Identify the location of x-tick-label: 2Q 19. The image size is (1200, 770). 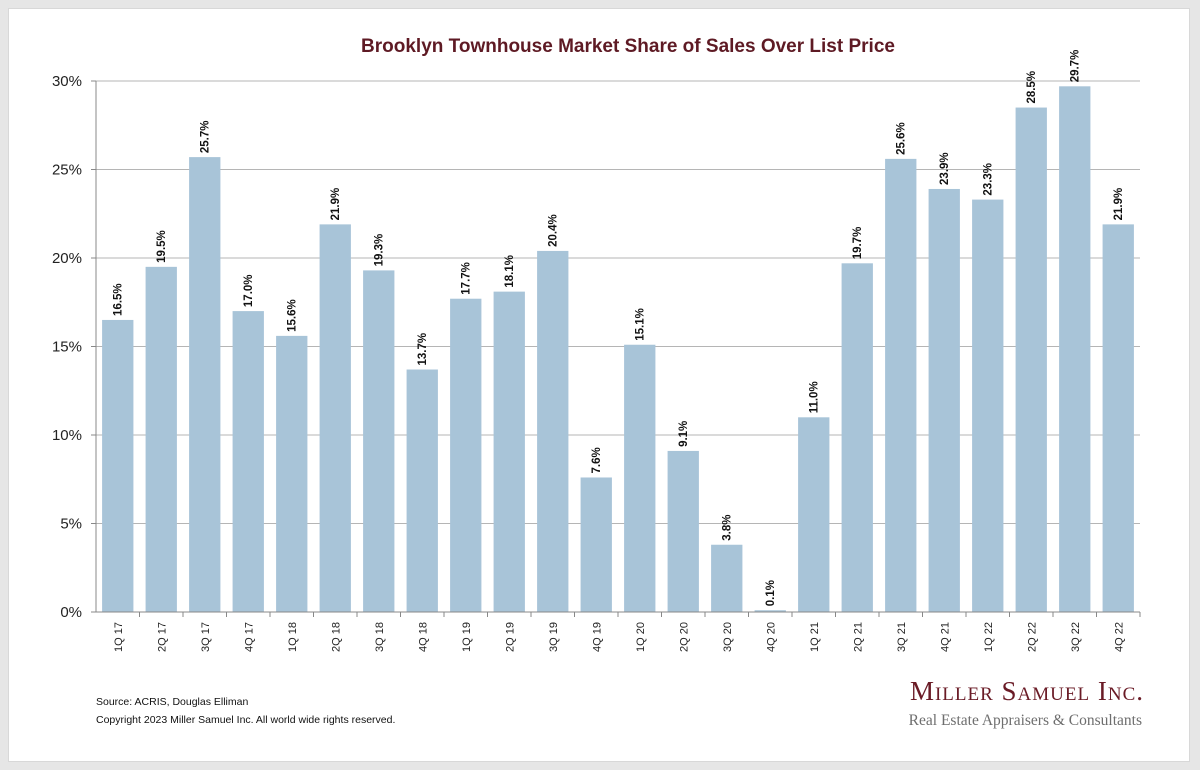
(510, 637).